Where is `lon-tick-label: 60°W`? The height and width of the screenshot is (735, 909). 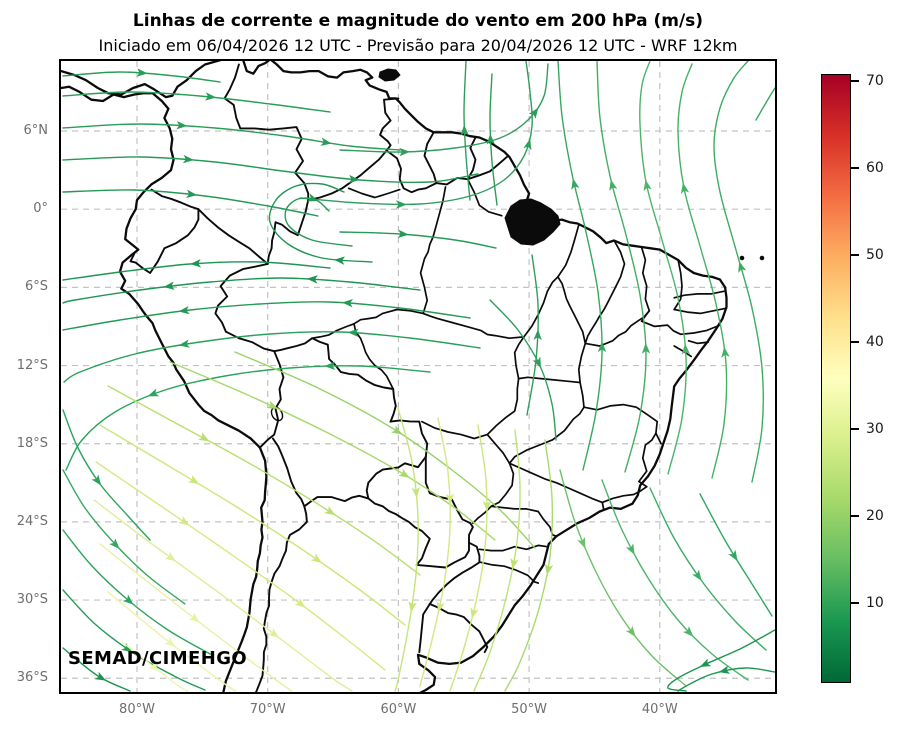 lon-tick-label: 60°W is located at coordinates (398, 709).